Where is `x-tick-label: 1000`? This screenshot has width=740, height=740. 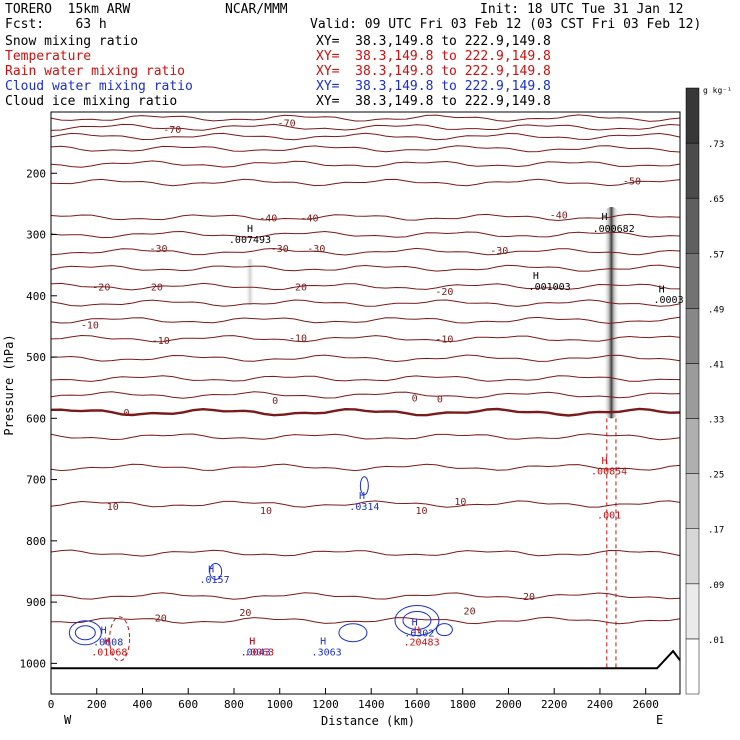 x-tick-label: 1000 is located at coordinates (279, 704).